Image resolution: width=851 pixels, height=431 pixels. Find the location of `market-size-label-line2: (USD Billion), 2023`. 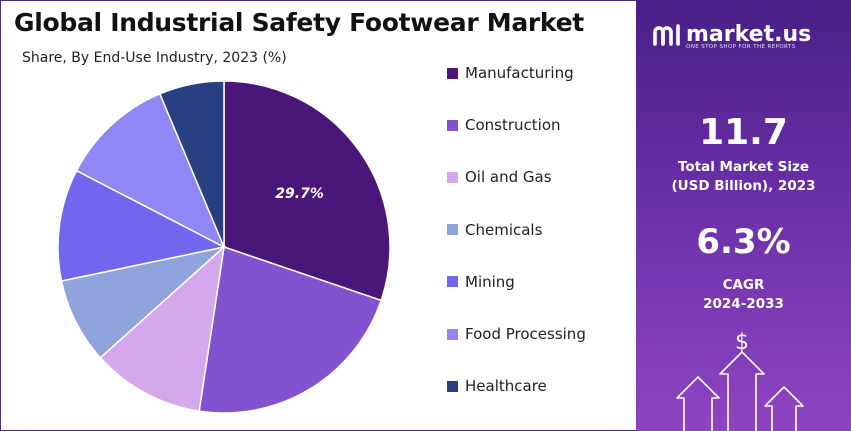

market-size-label-line2: (USD Billion), 2023 is located at coordinates (743, 186).